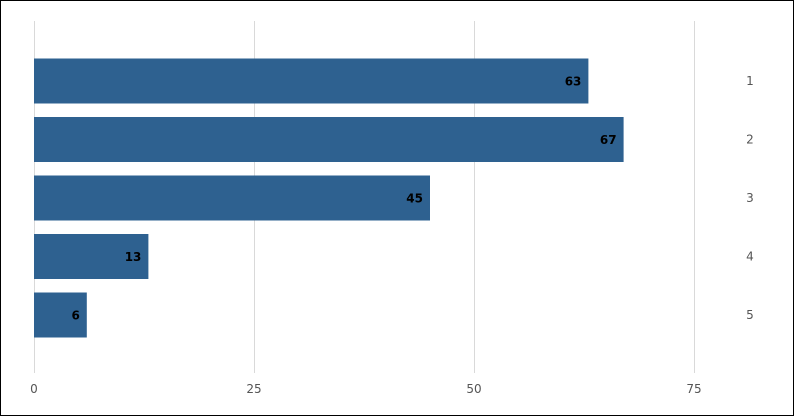 This screenshot has height=417, width=794. I want to click on data-label: 6, so click(75, 316).